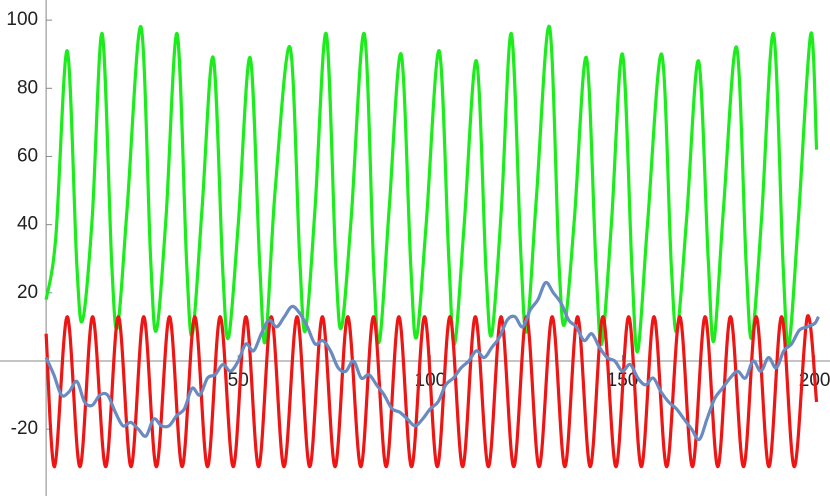 The image size is (830, 496). I want to click on y-tick-label: 20, so click(27, 292).